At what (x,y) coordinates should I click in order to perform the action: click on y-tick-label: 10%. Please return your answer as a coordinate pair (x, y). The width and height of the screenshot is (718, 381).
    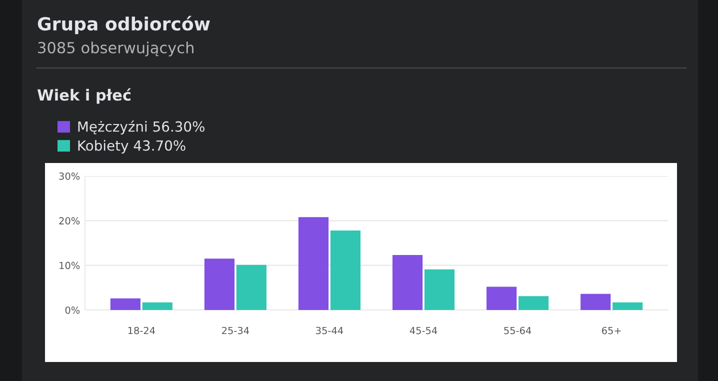
    Looking at the image, I should click on (70, 266).